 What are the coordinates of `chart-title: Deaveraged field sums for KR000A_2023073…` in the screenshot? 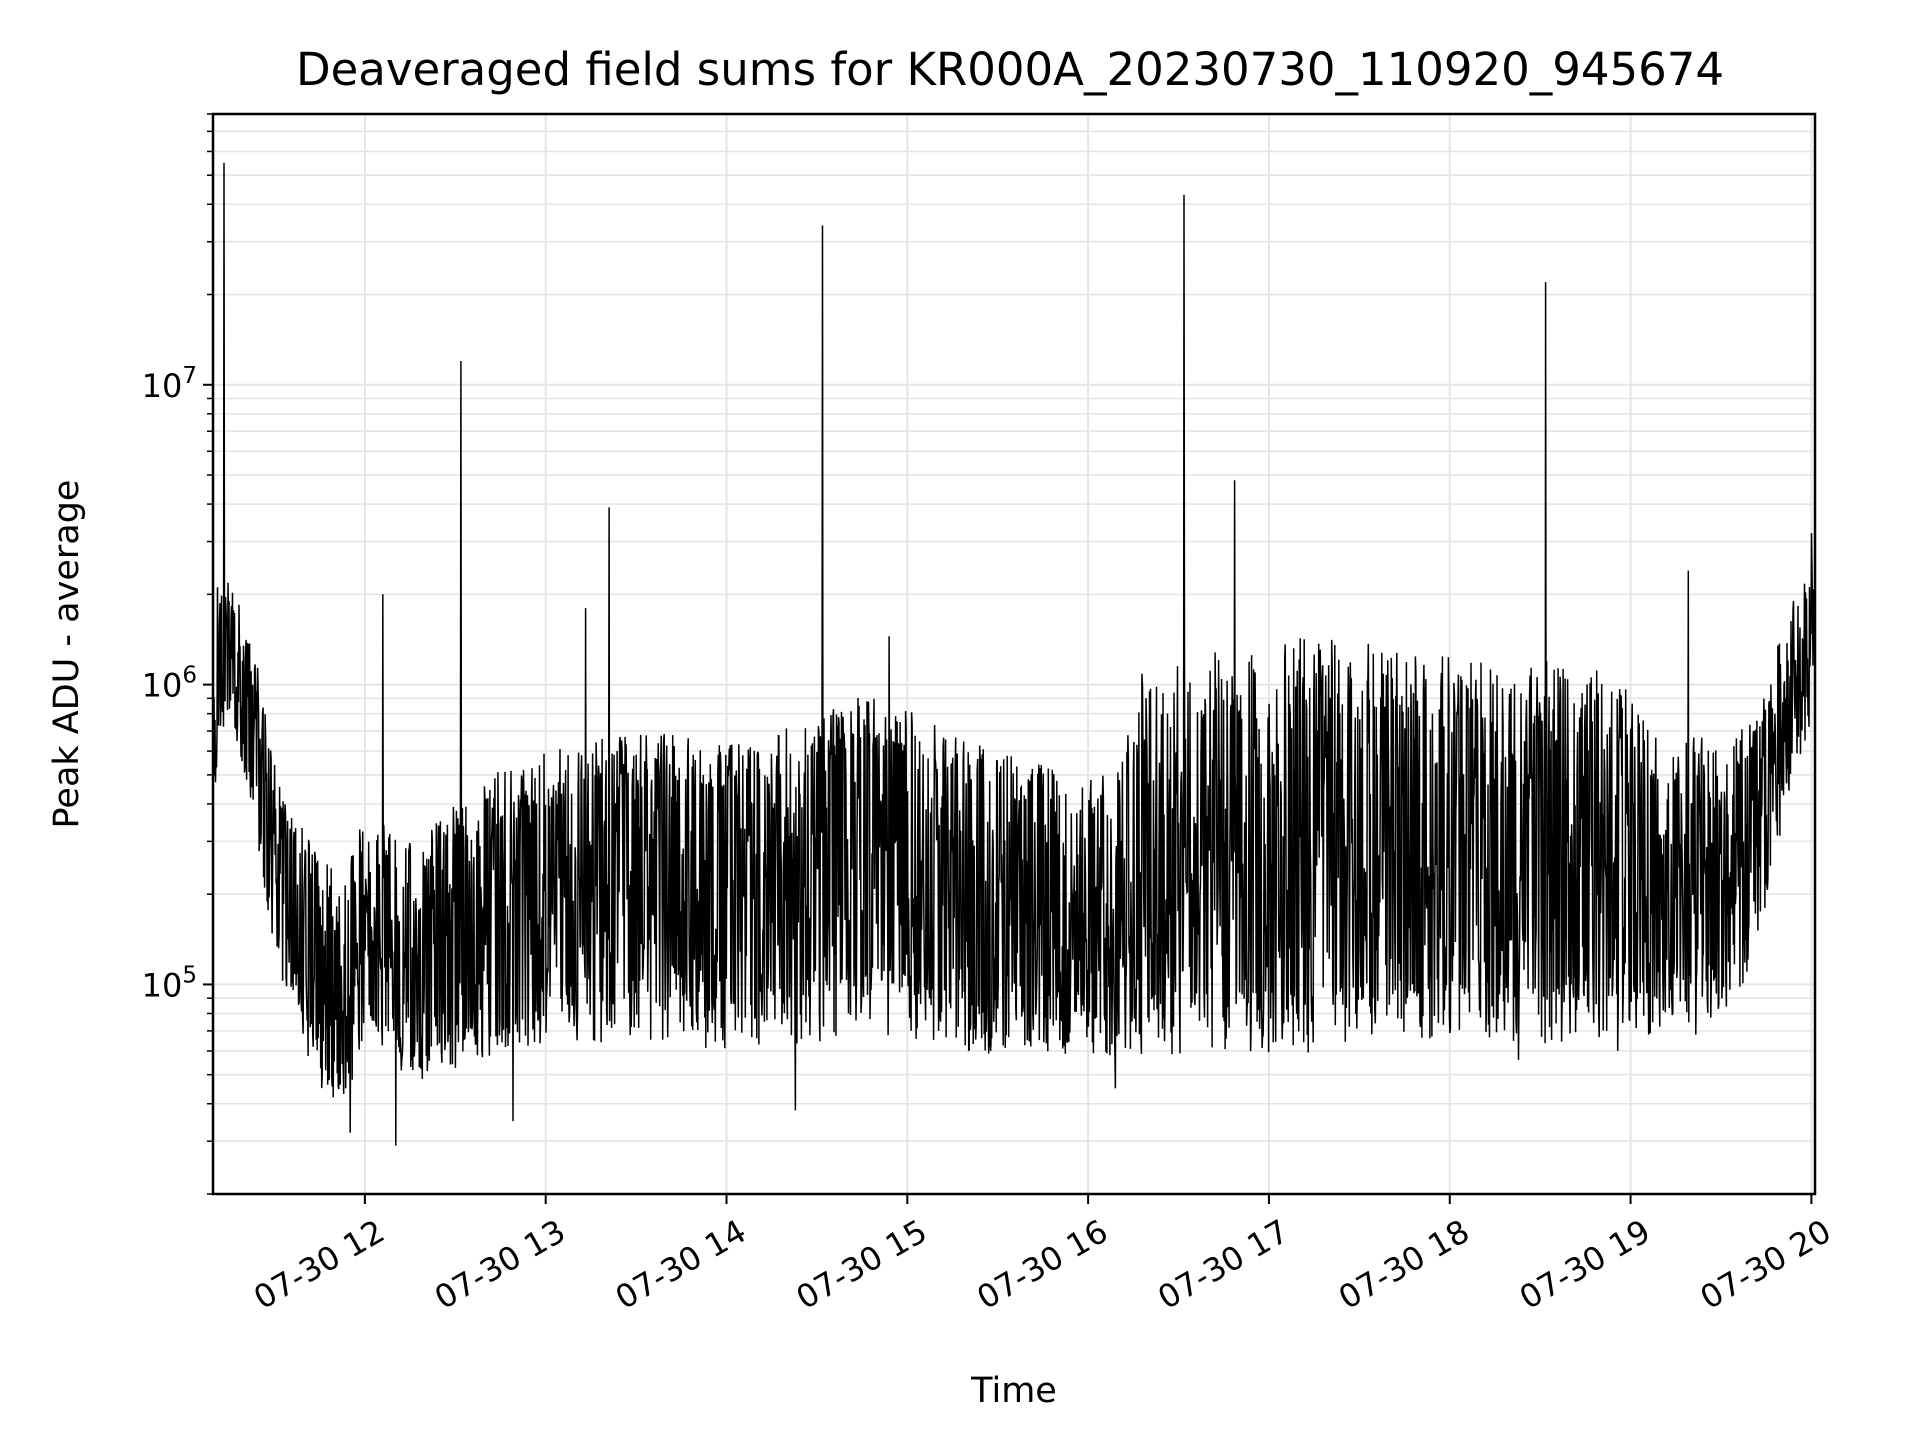 It's located at (1010, 69).